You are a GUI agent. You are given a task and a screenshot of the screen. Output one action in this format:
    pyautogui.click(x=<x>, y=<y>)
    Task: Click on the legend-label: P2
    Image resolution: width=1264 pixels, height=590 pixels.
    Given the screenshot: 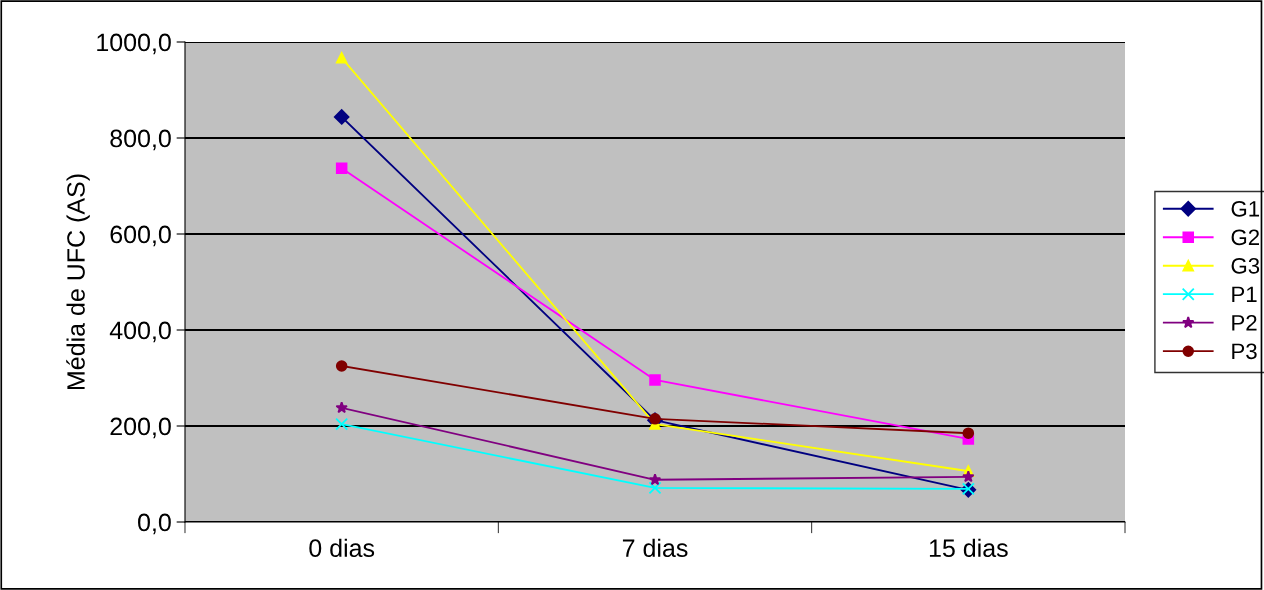 What is the action you would take?
    pyautogui.click(x=1244, y=322)
    